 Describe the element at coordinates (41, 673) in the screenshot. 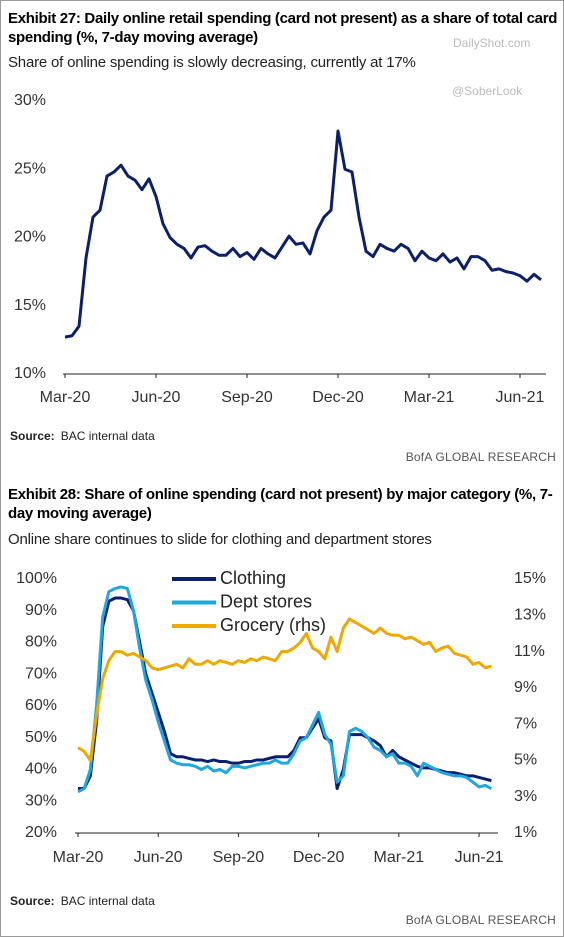

I see `y-tick-label: 70%` at that location.